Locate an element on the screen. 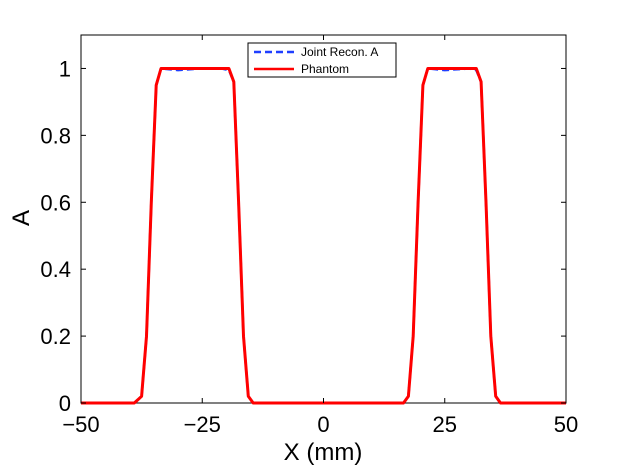 The width and height of the screenshot is (622, 468). x-tick-label: 50 is located at coordinates (566, 424).